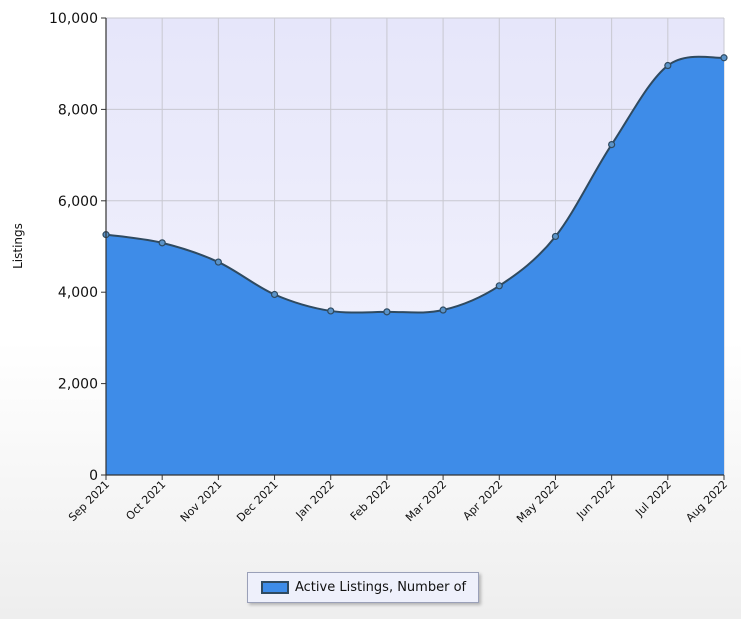 The height and width of the screenshot is (619, 741). Describe the element at coordinates (482, 500) in the screenshot. I see `x-tick-label: Apr 2022` at that location.